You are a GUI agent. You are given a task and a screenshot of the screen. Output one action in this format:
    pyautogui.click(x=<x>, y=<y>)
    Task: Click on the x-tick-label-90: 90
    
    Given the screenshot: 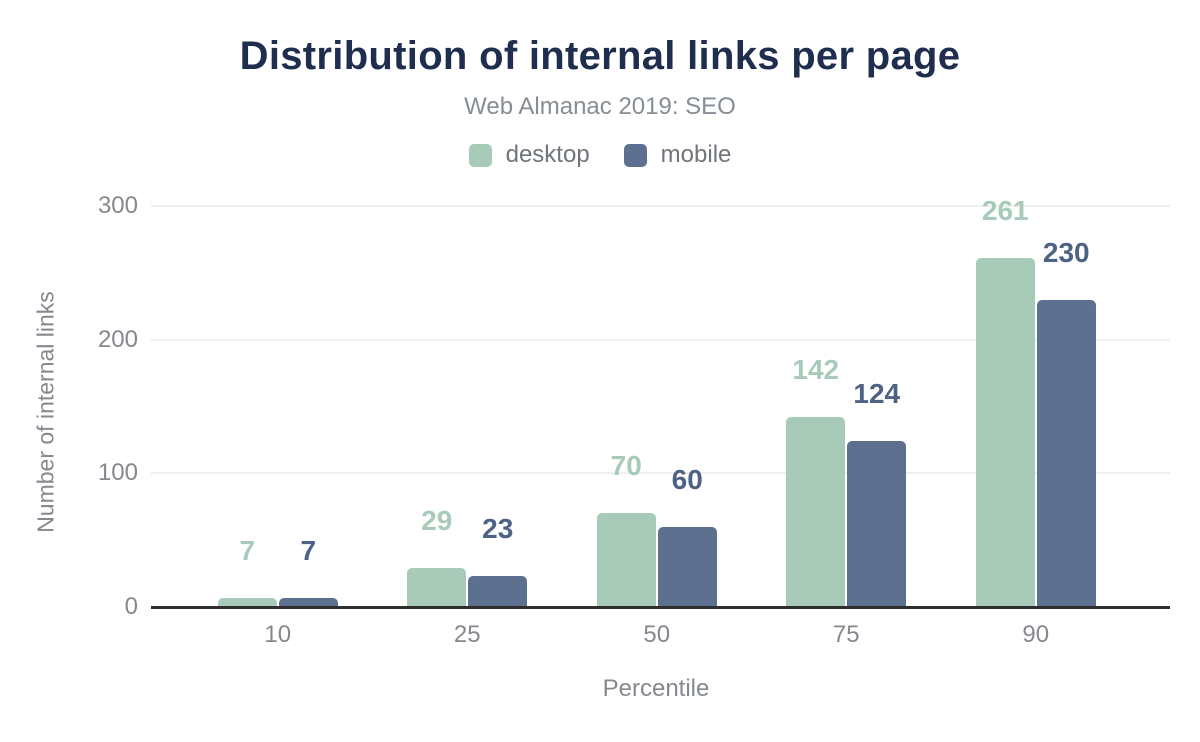 What is the action you would take?
    pyautogui.click(x=1036, y=634)
    